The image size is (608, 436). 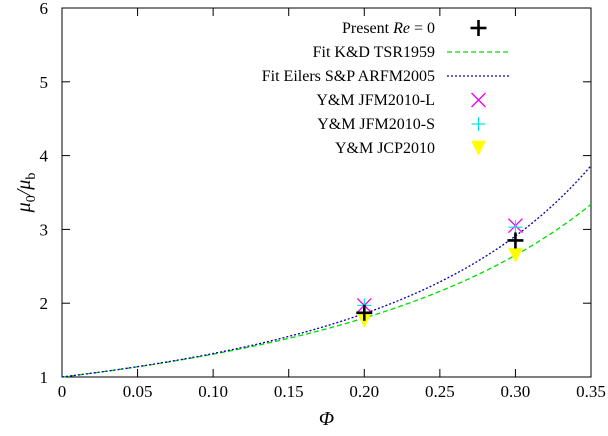 I want to click on x-axis-title: Φ, so click(x=326, y=419).